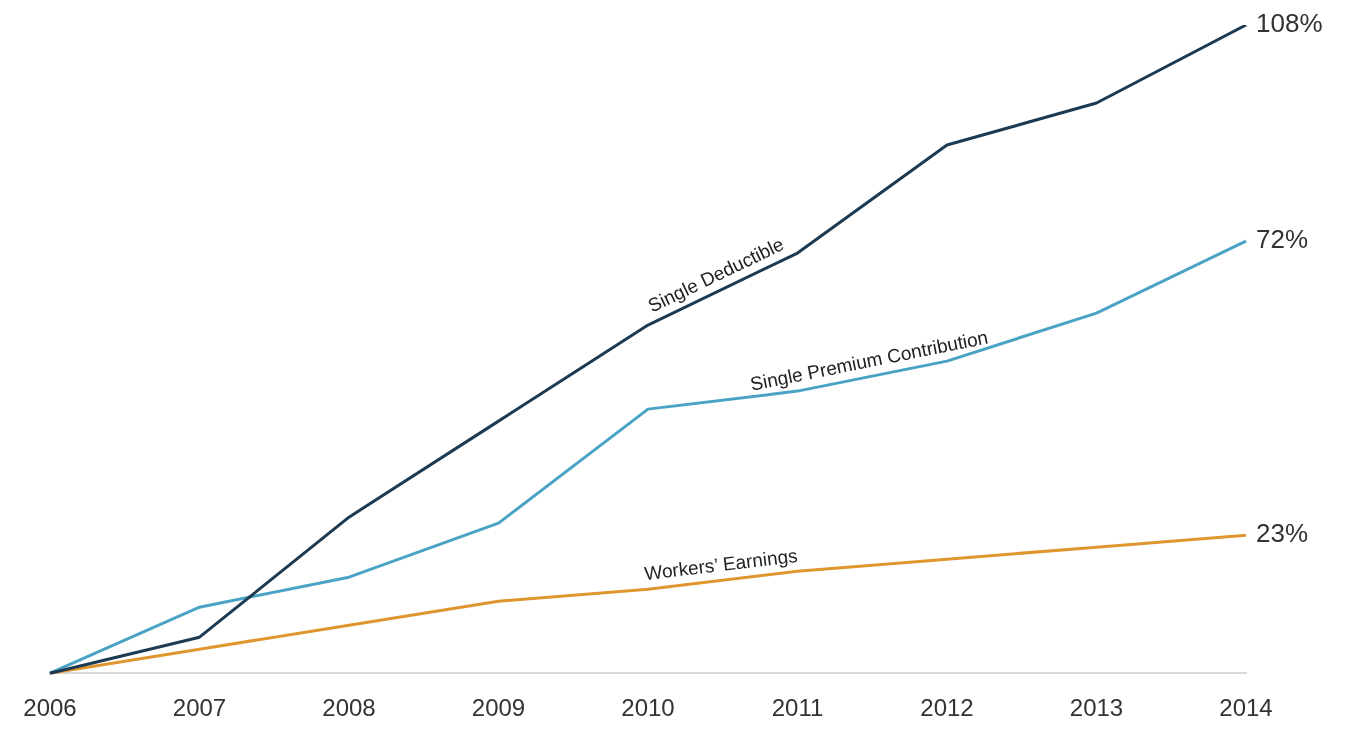 The width and height of the screenshot is (1346, 748). I want to click on x-tick-label: 2007, so click(199, 708).